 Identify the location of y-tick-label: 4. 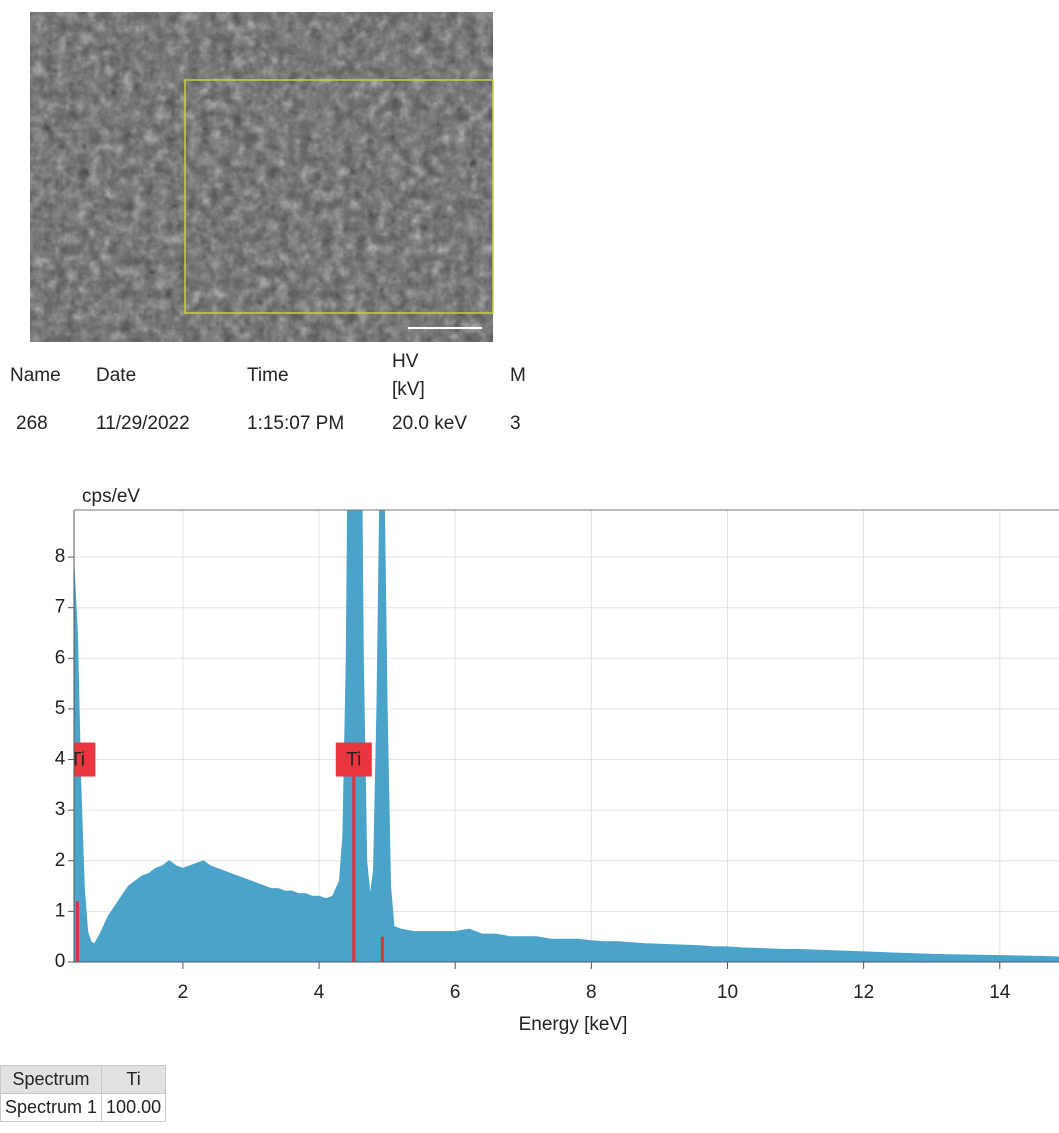
(60, 759).